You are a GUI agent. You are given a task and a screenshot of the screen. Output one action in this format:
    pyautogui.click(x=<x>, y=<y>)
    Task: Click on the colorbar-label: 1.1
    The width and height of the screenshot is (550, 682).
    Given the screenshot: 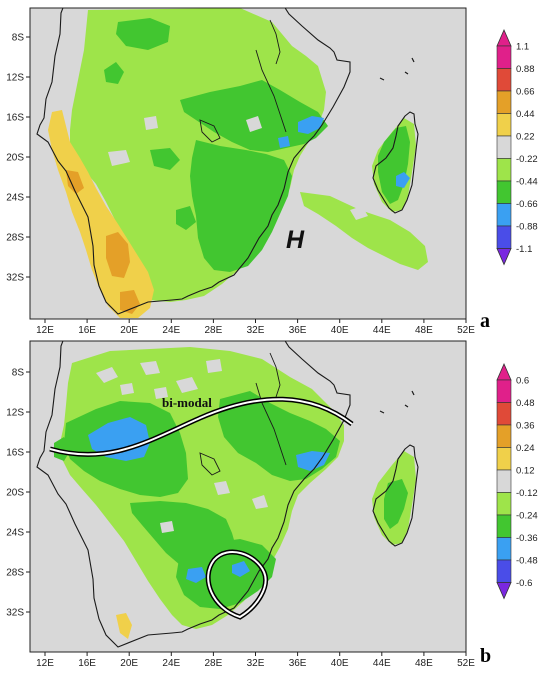 What is the action you would take?
    pyautogui.click(x=522, y=47)
    